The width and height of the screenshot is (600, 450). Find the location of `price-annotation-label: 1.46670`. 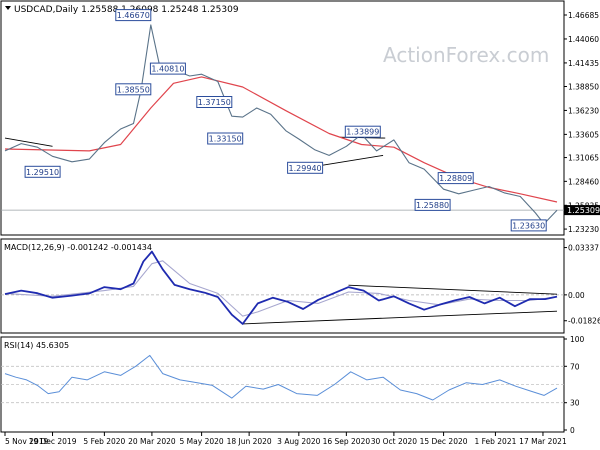

price-annotation-label: 1.46670 is located at coordinates (133, 15).